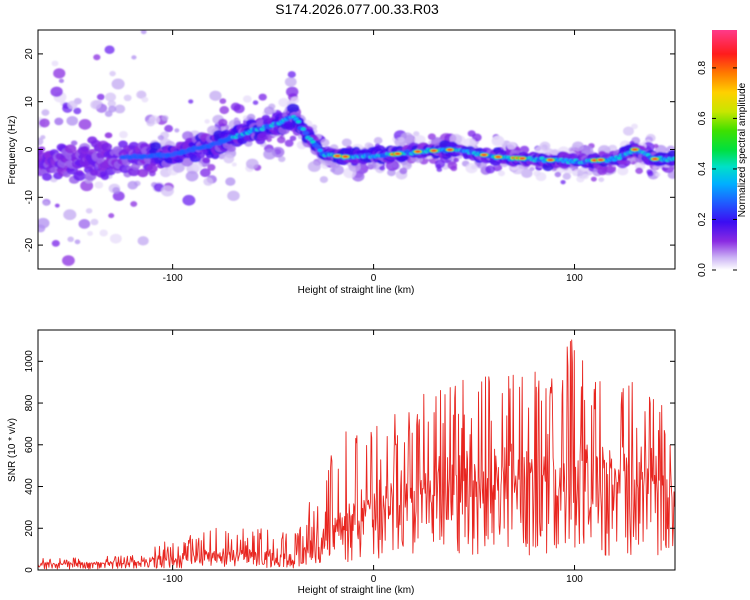 The height and width of the screenshot is (600, 750). Describe the element at coordinates (702, 169) in the screenshot. I see `colorbar-tick-label: 0.4` at that location.